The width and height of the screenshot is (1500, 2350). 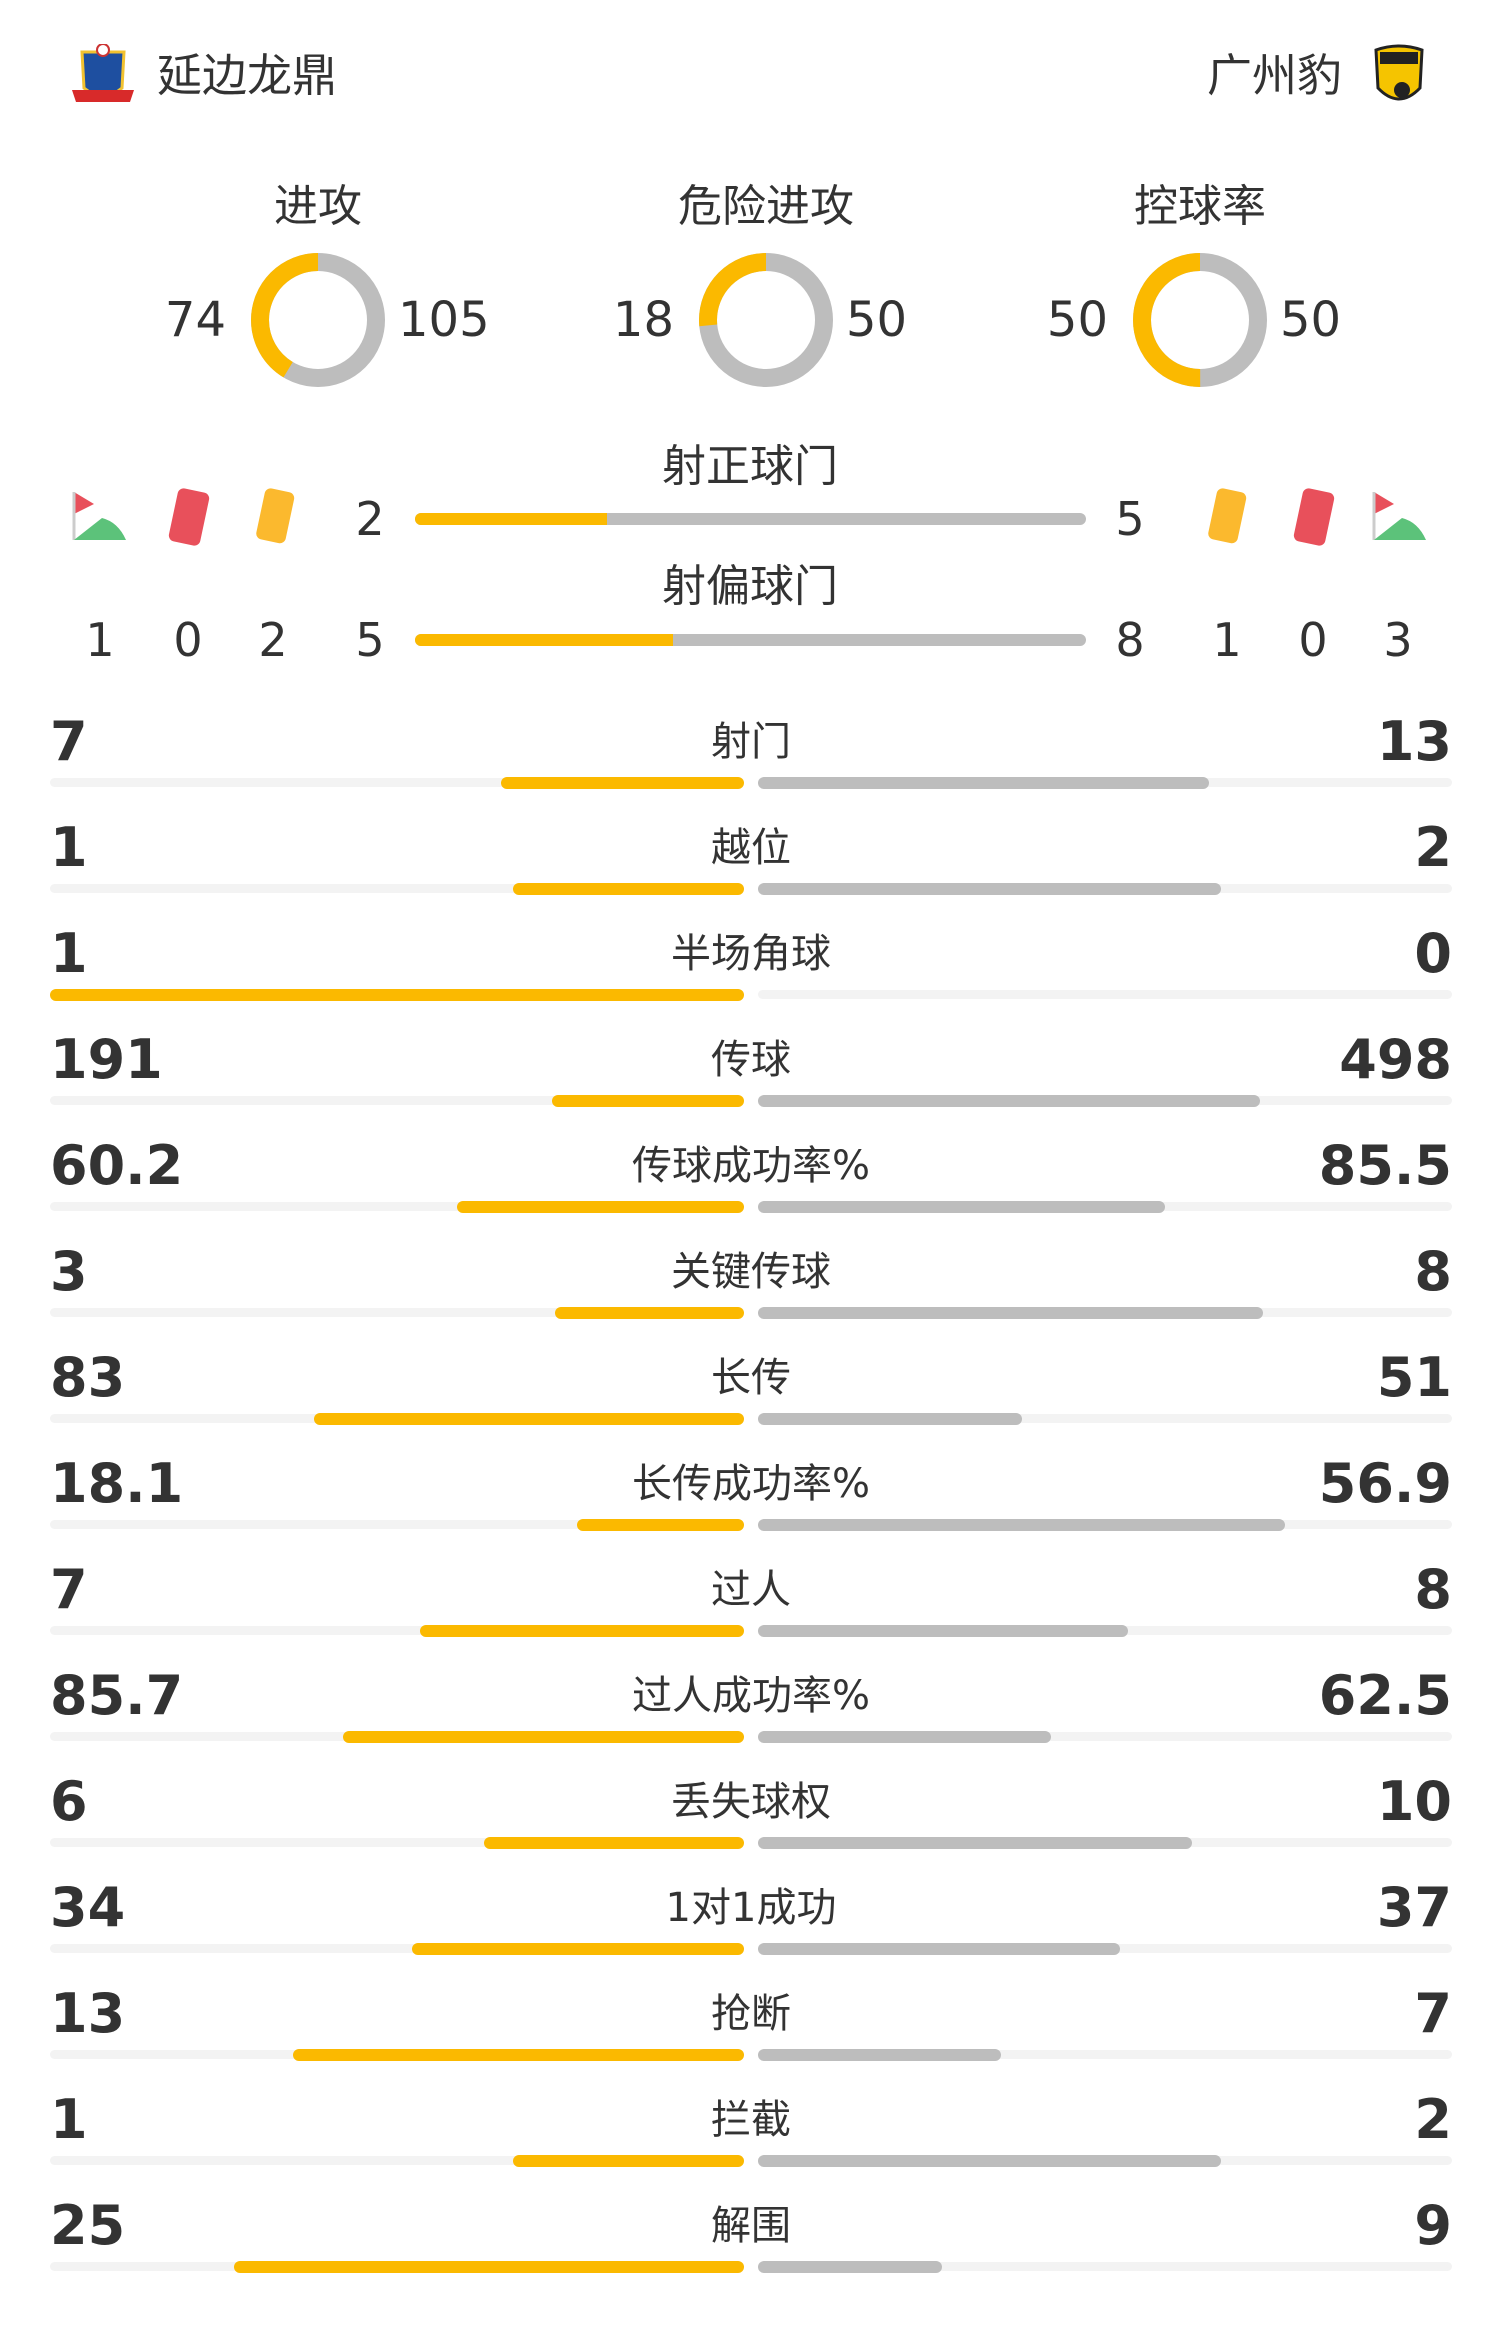 What do you see at coordinates (1433, 953) in the screenshot?
I see `stat-away-value: 0` at bounding box center [1433, 953].